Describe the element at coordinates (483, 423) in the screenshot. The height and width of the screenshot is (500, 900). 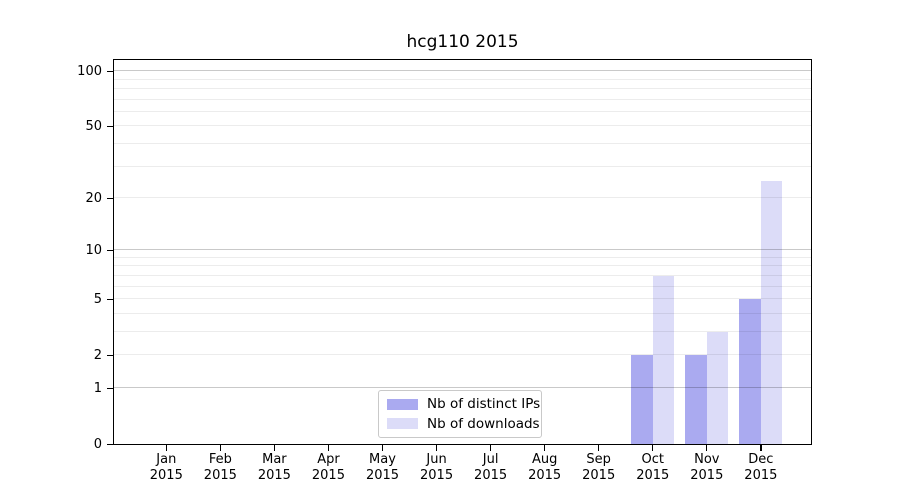
I see `legend-label-downloads: Nb of downloads` at that location.